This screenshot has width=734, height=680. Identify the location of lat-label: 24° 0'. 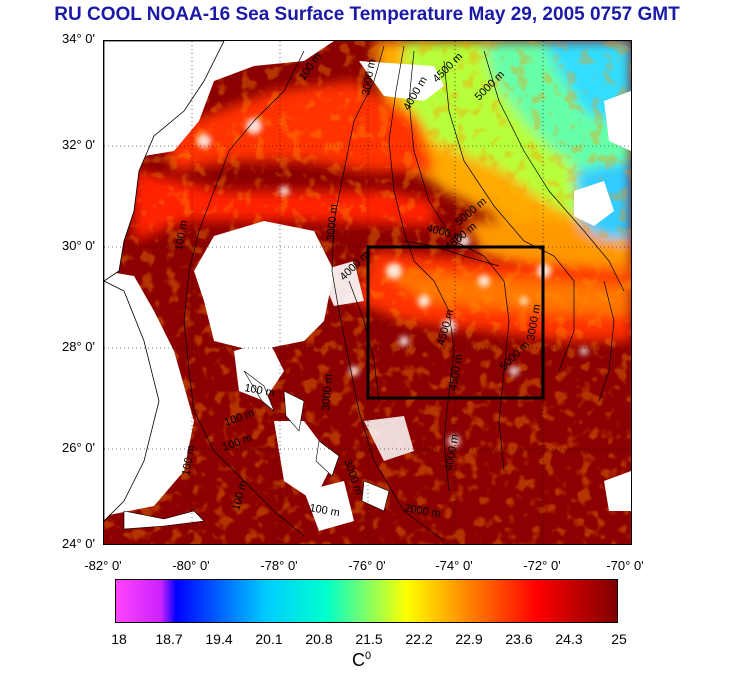
(78, 543).